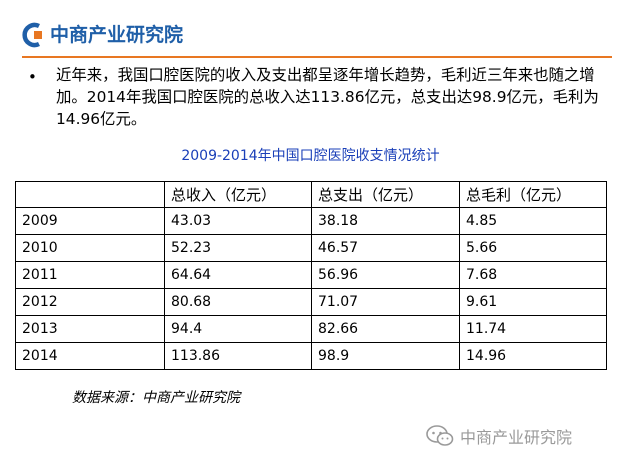 The image size is (621, 466). Describe the element at coordinates (90, 275) in the screenshot. I see `cell-year: 2011` at that location.